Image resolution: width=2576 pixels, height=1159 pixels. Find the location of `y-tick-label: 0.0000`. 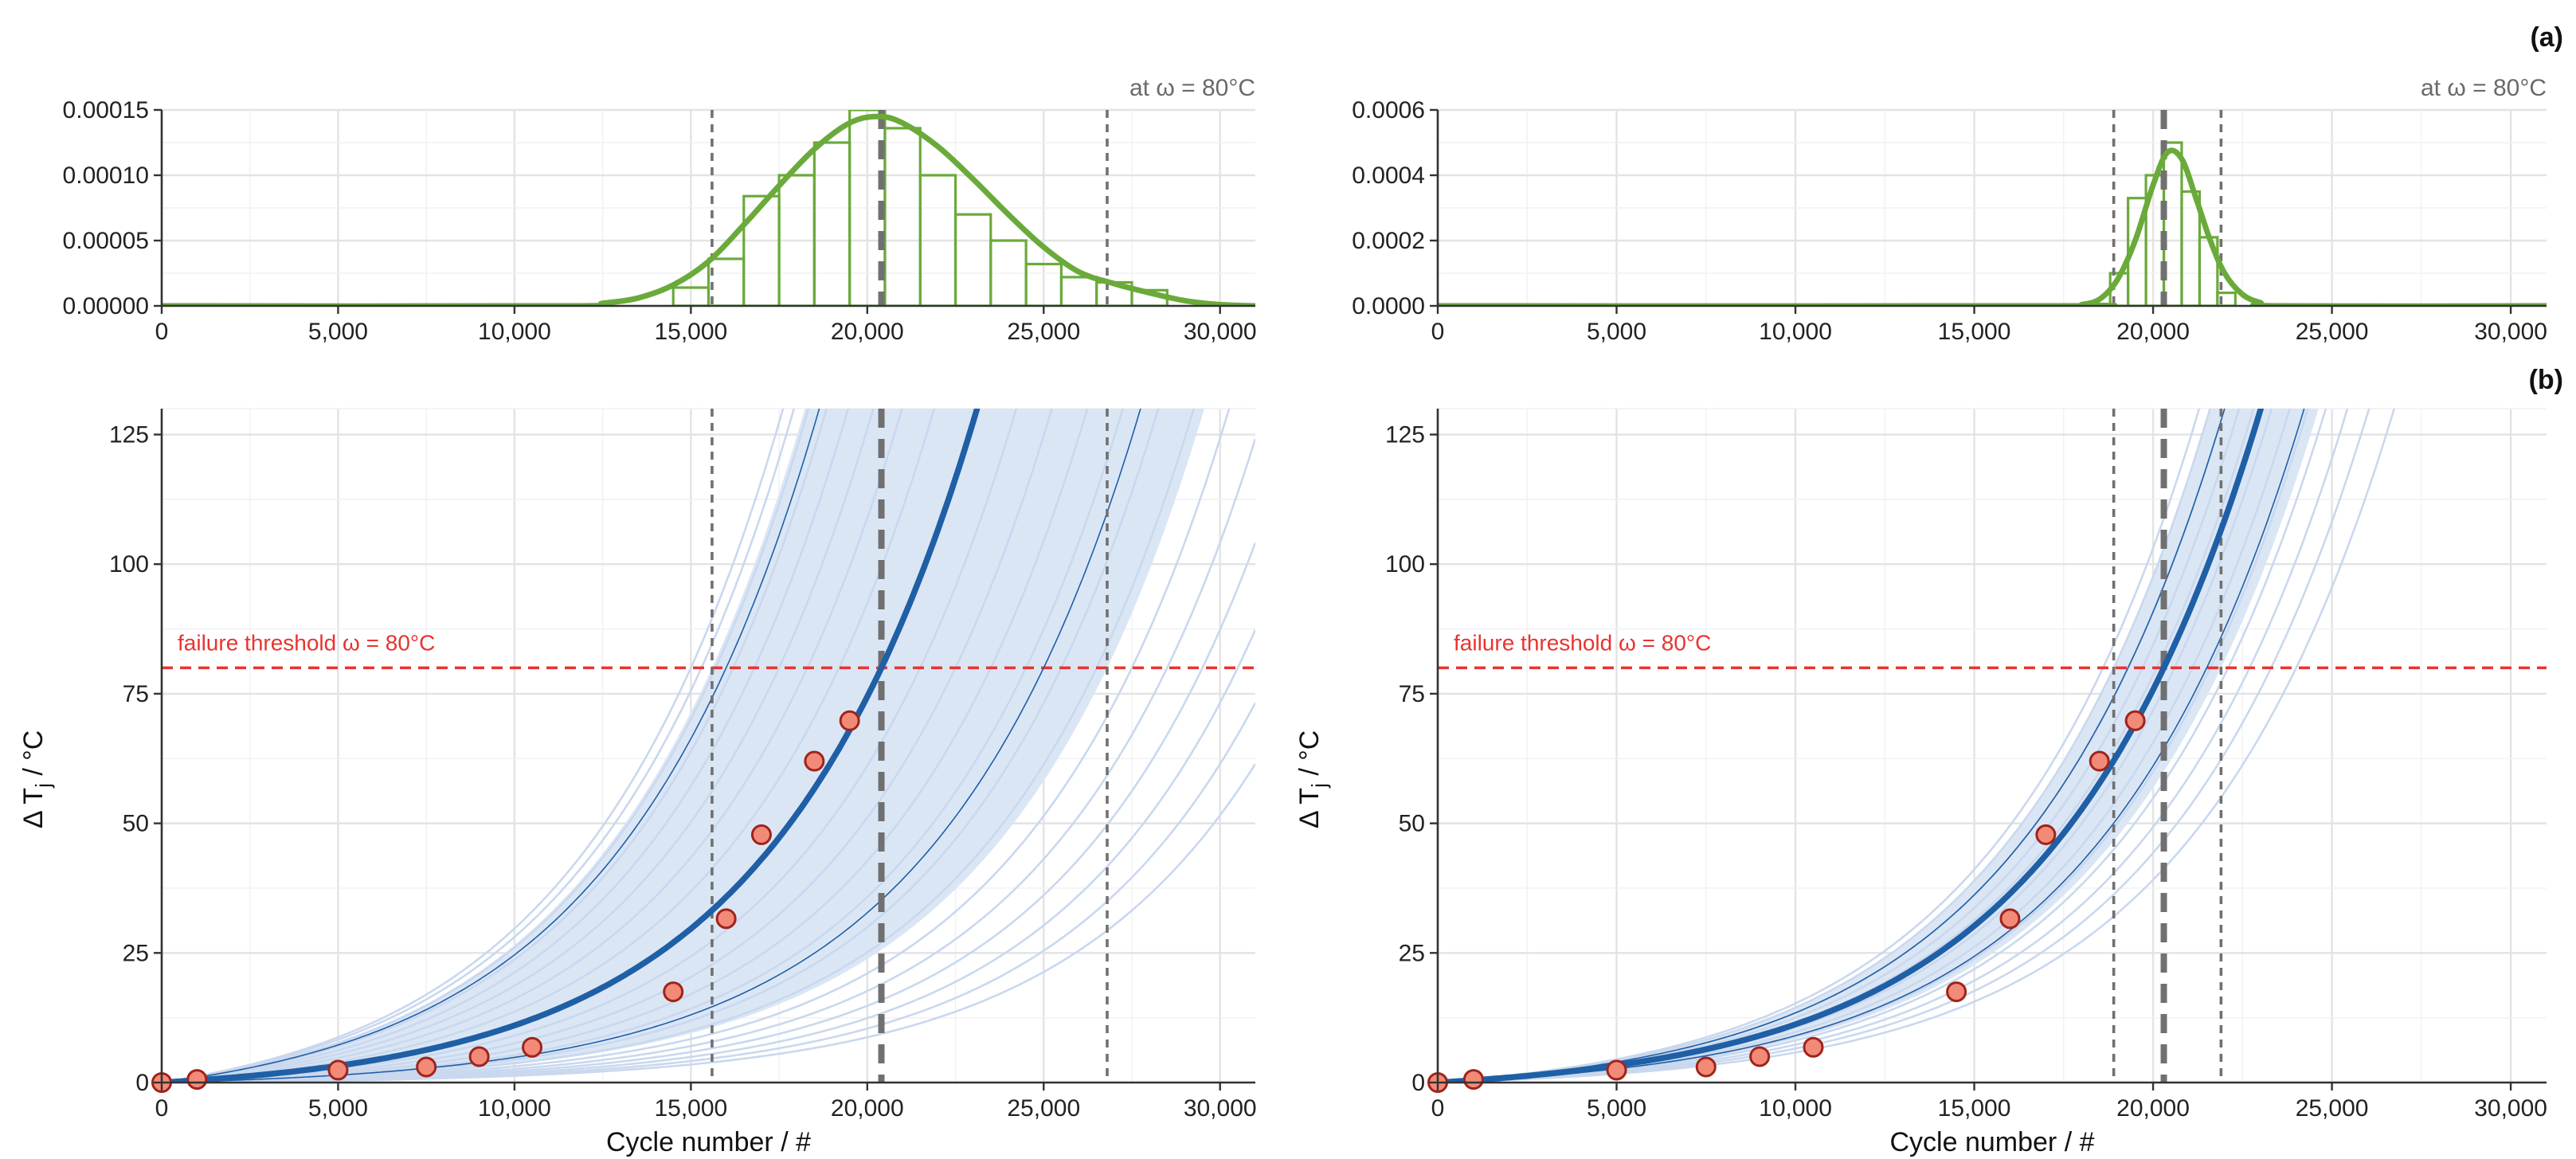

y-tick-label: 0.0000 is located at coordinates (1388, 306).